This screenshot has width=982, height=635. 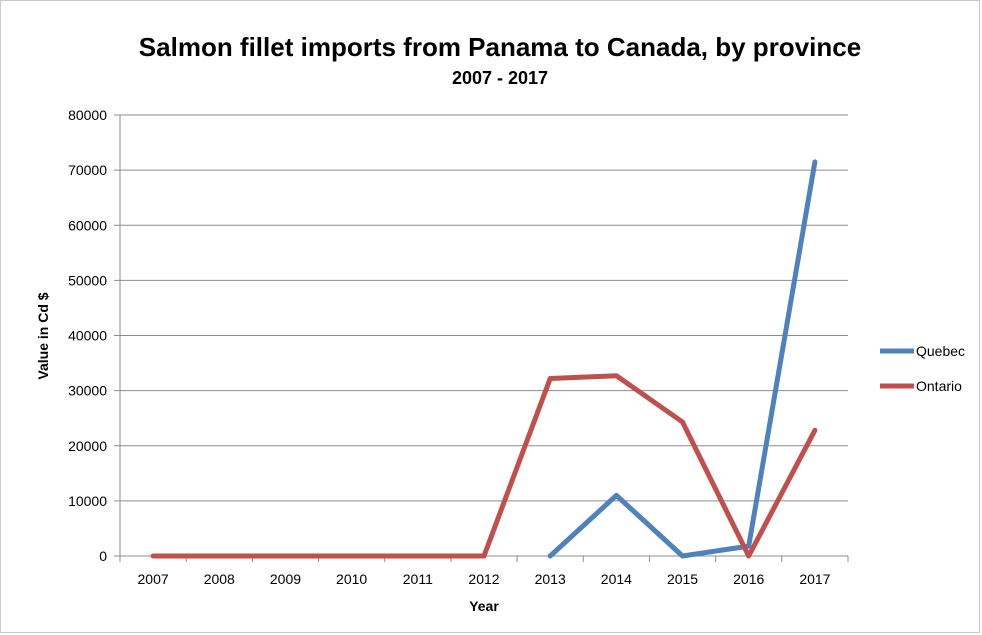 I want to click on x-tick-label: 2010, so click(x=351, y=579).